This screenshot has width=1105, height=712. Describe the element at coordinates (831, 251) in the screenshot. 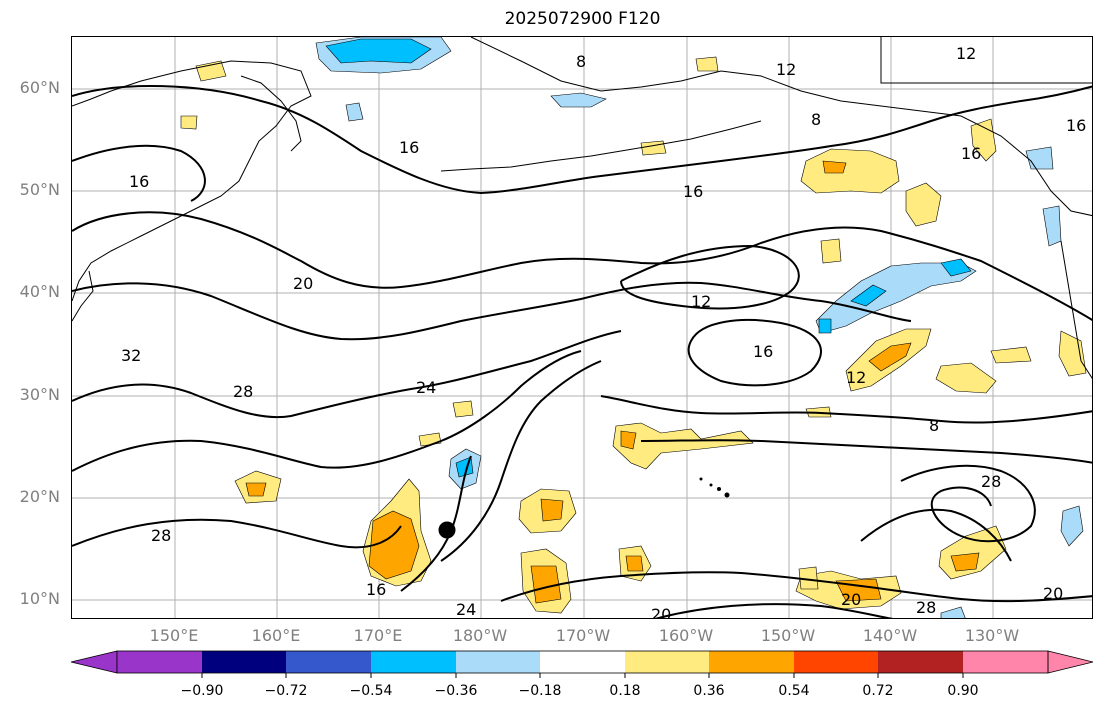

I see `shade-yellow-small4` at that location.